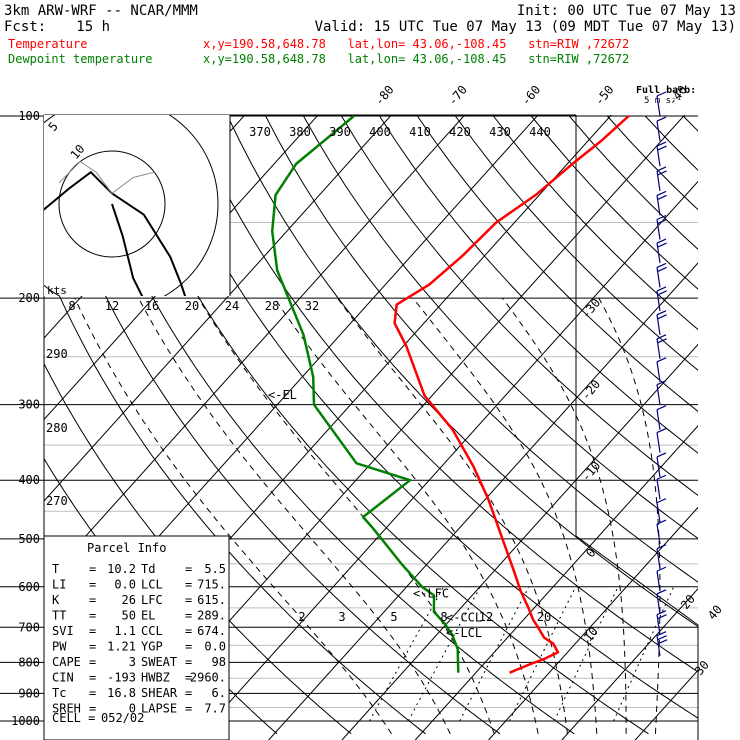 The width and height of the screenshot is (740, 740). Describe the element at coordinates (25, 721) in the screenshot. I see `pressure-tick-label: 1000` at that location.